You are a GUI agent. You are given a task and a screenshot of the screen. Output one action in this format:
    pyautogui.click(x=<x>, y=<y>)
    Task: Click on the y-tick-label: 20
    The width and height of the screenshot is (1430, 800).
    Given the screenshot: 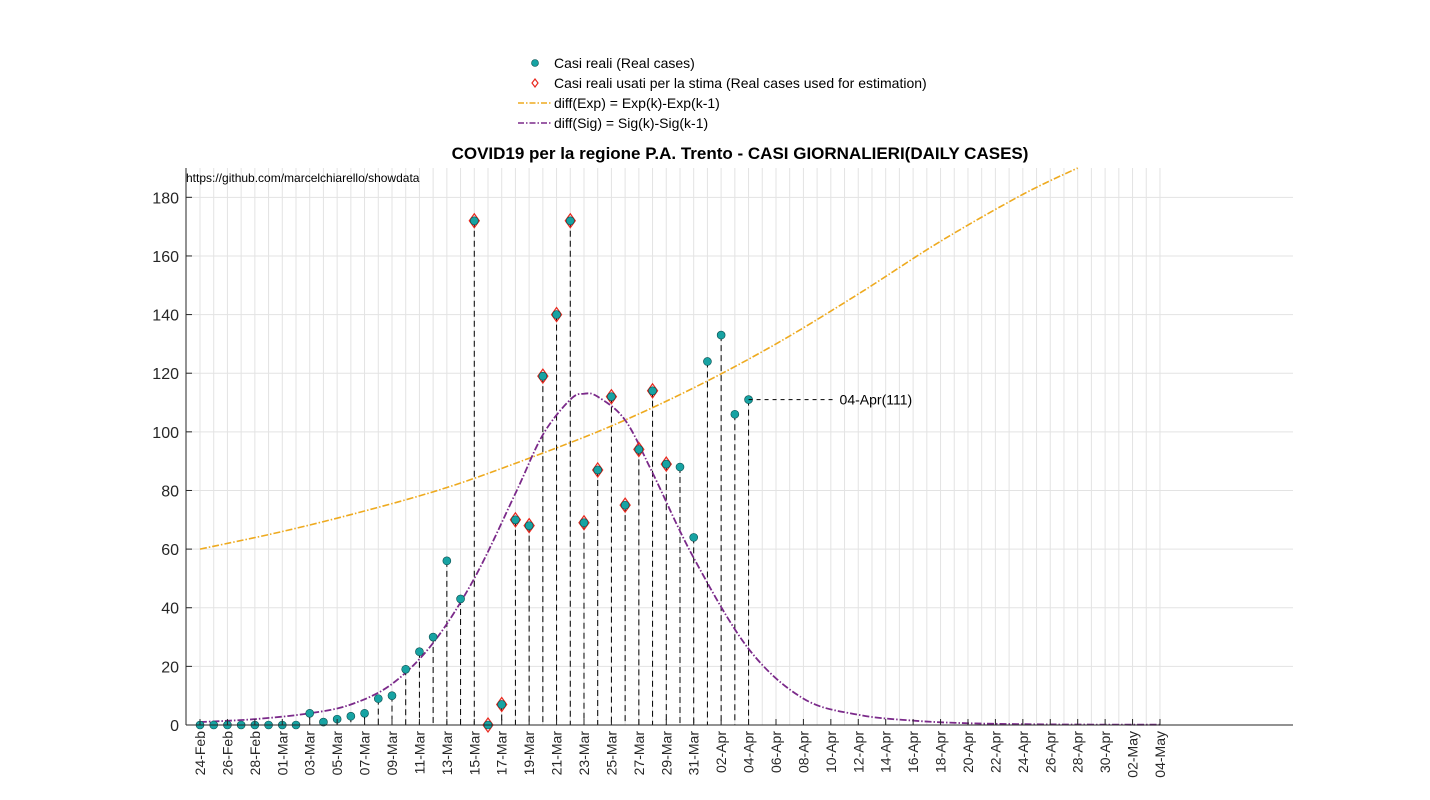 What is the action you would take?
    pyautogui.click(x=170, y=667)
    